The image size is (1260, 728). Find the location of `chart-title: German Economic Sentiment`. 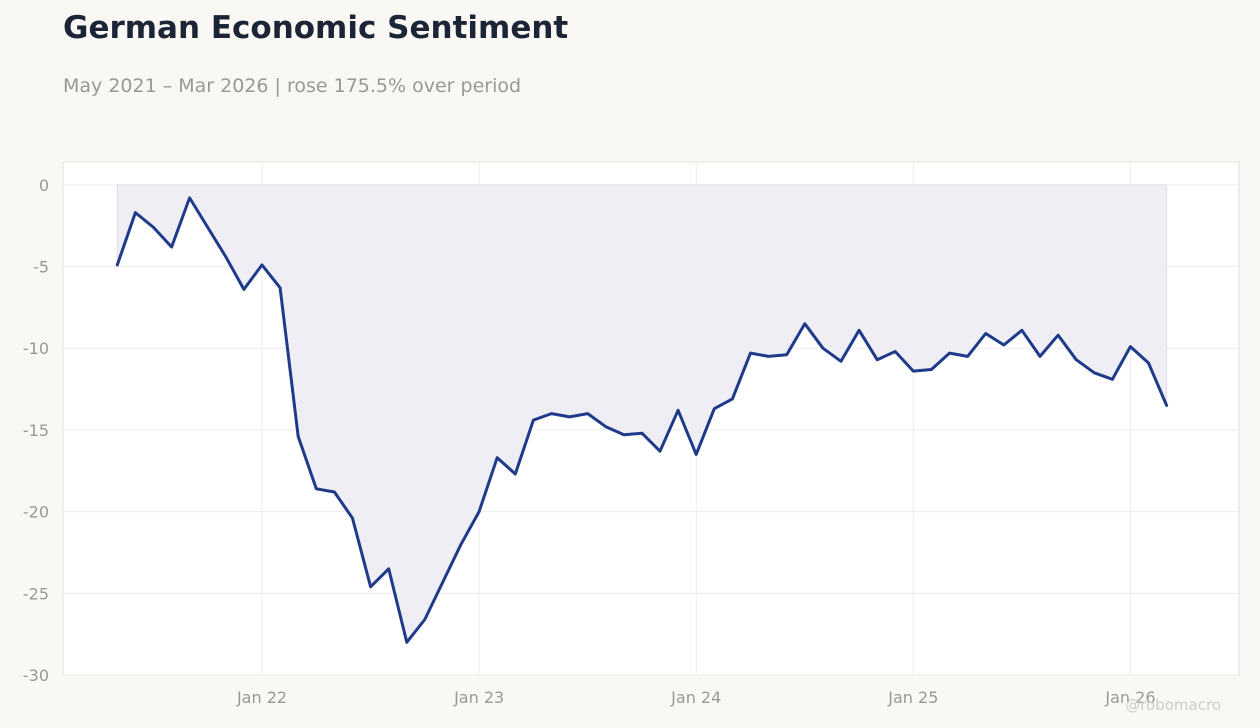

chart-title: German Economic Sentiment is located at coordinates (316, 28).